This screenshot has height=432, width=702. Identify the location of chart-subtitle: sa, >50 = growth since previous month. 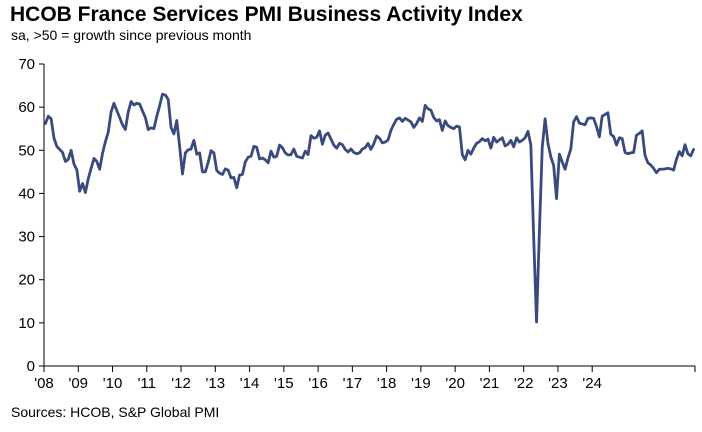
(131, 35).